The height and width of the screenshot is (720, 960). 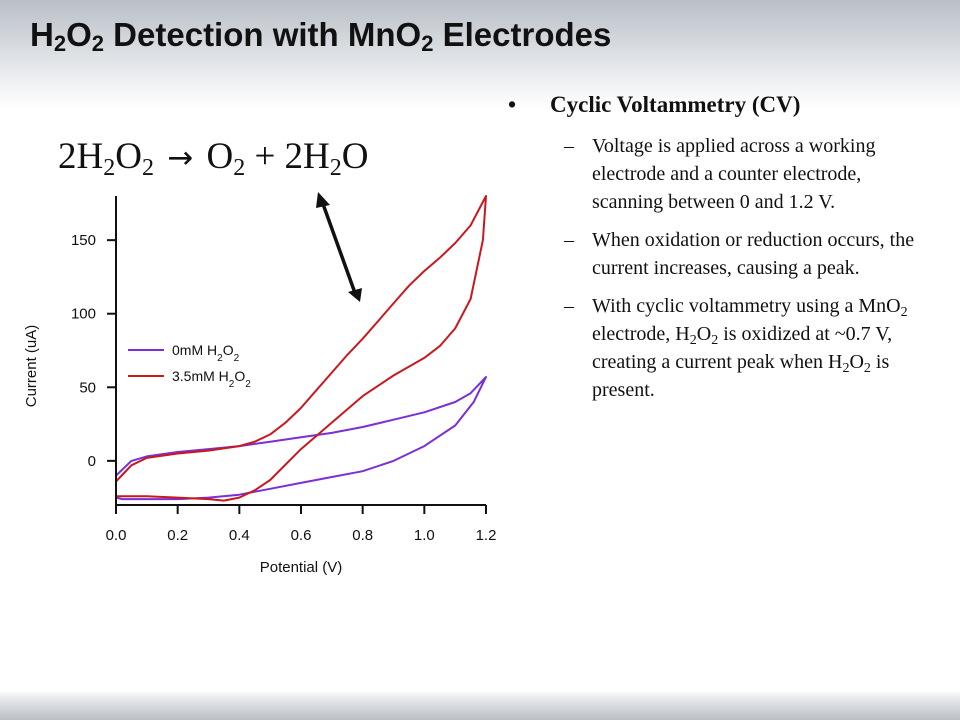 I want to click on equation-reactants: 2H2O2, so click(x=106, y=158).